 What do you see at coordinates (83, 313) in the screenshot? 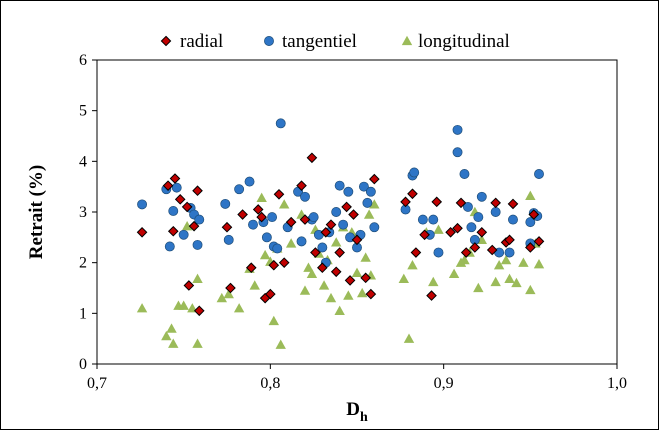
I see `y-tick-label: 1` at bounding box center [83, 313].